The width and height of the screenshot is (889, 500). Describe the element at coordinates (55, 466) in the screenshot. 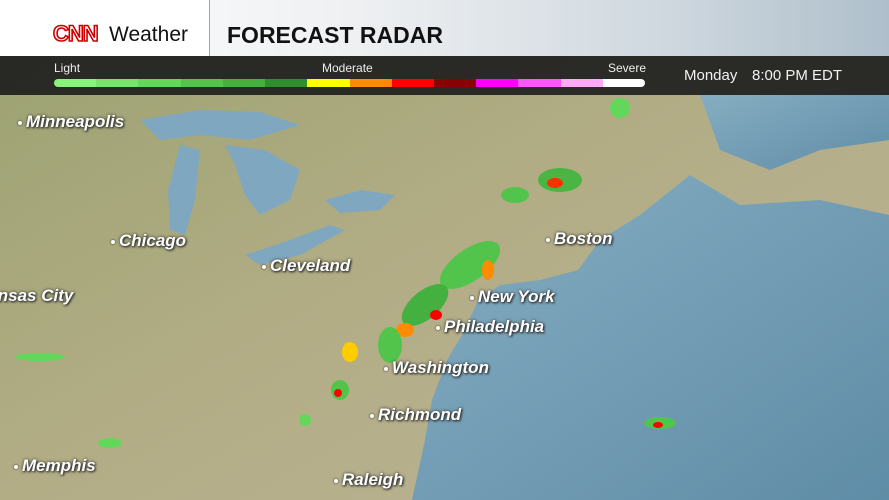

I see `city-memphis: Memphis` at that location.